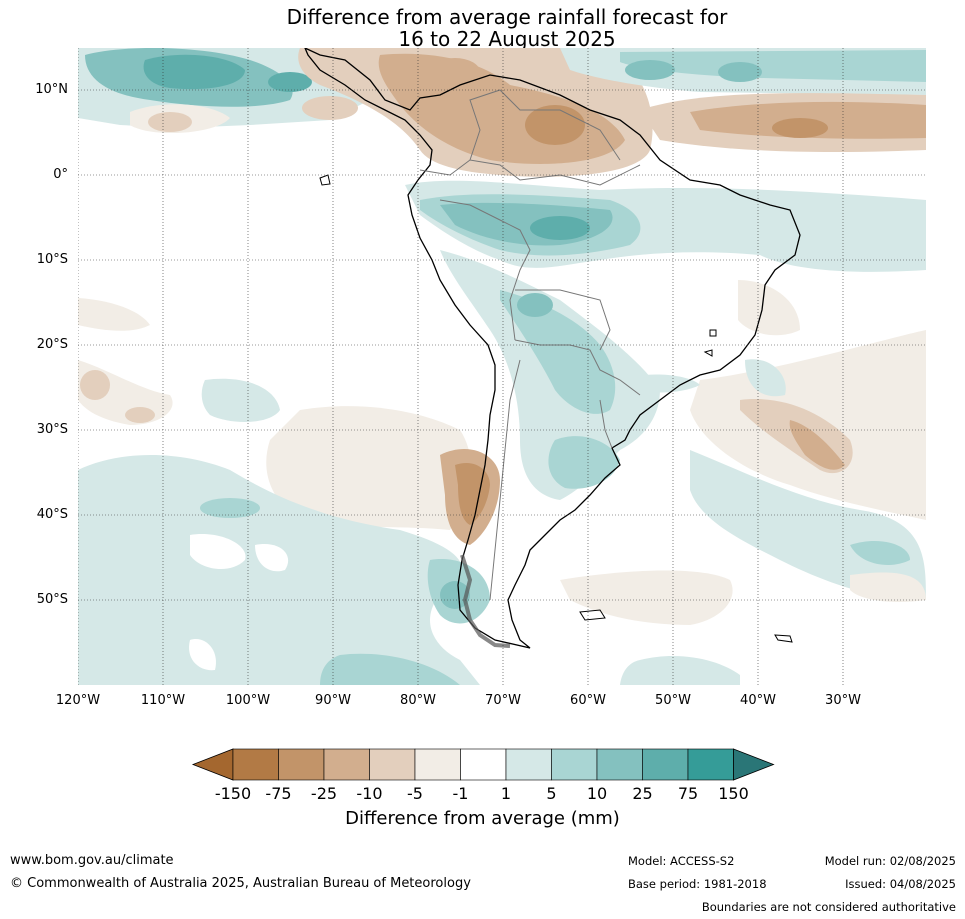 This screenshot has height=919, width=965. I want to click on national-borders, so click(530, 345).